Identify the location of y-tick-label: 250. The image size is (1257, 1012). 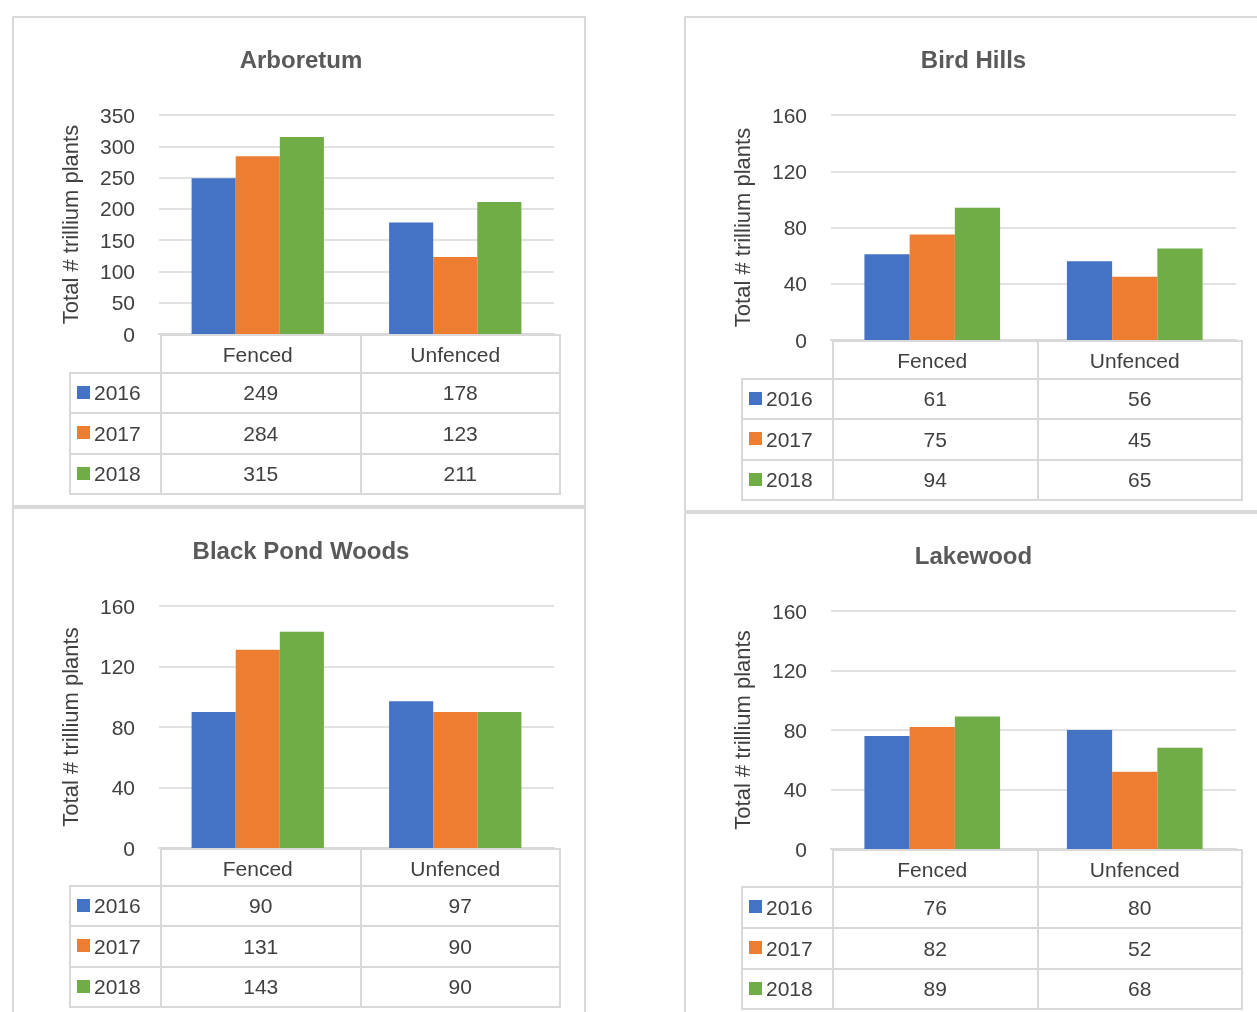
(117, 178).